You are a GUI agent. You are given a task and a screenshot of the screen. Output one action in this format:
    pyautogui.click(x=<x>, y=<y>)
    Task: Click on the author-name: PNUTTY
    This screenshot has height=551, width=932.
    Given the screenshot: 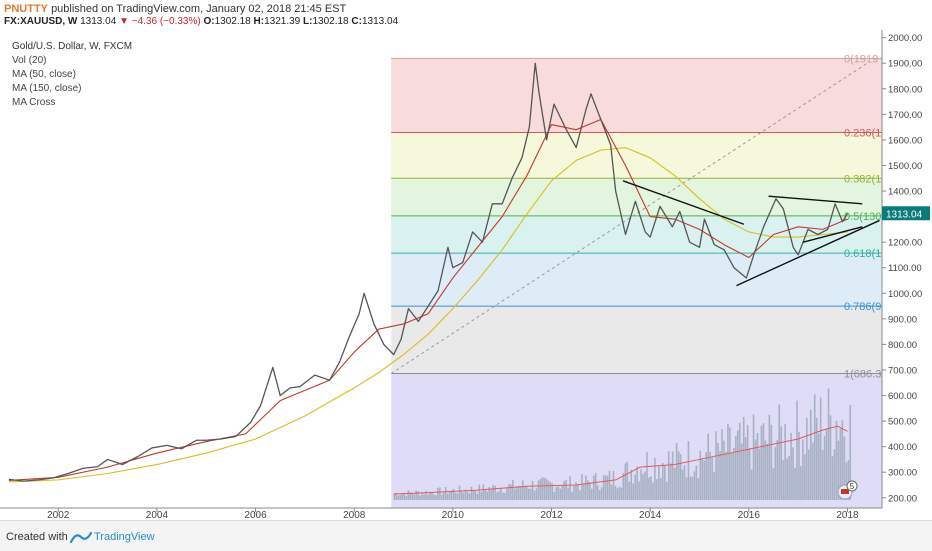 What is the action you would take?
    pyautogui.click(x=26, y=9)
    